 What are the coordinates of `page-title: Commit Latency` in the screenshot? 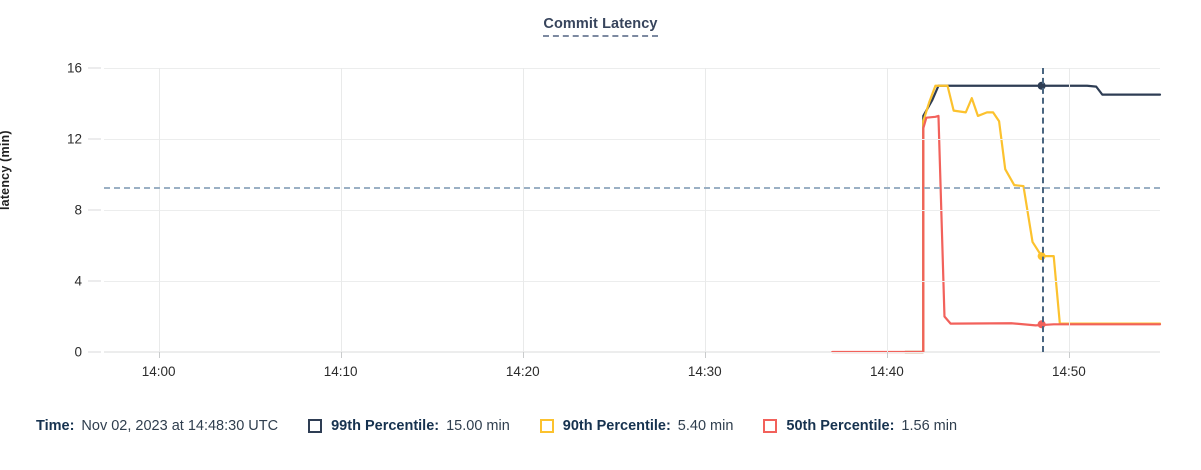 It's located at (600, 26).